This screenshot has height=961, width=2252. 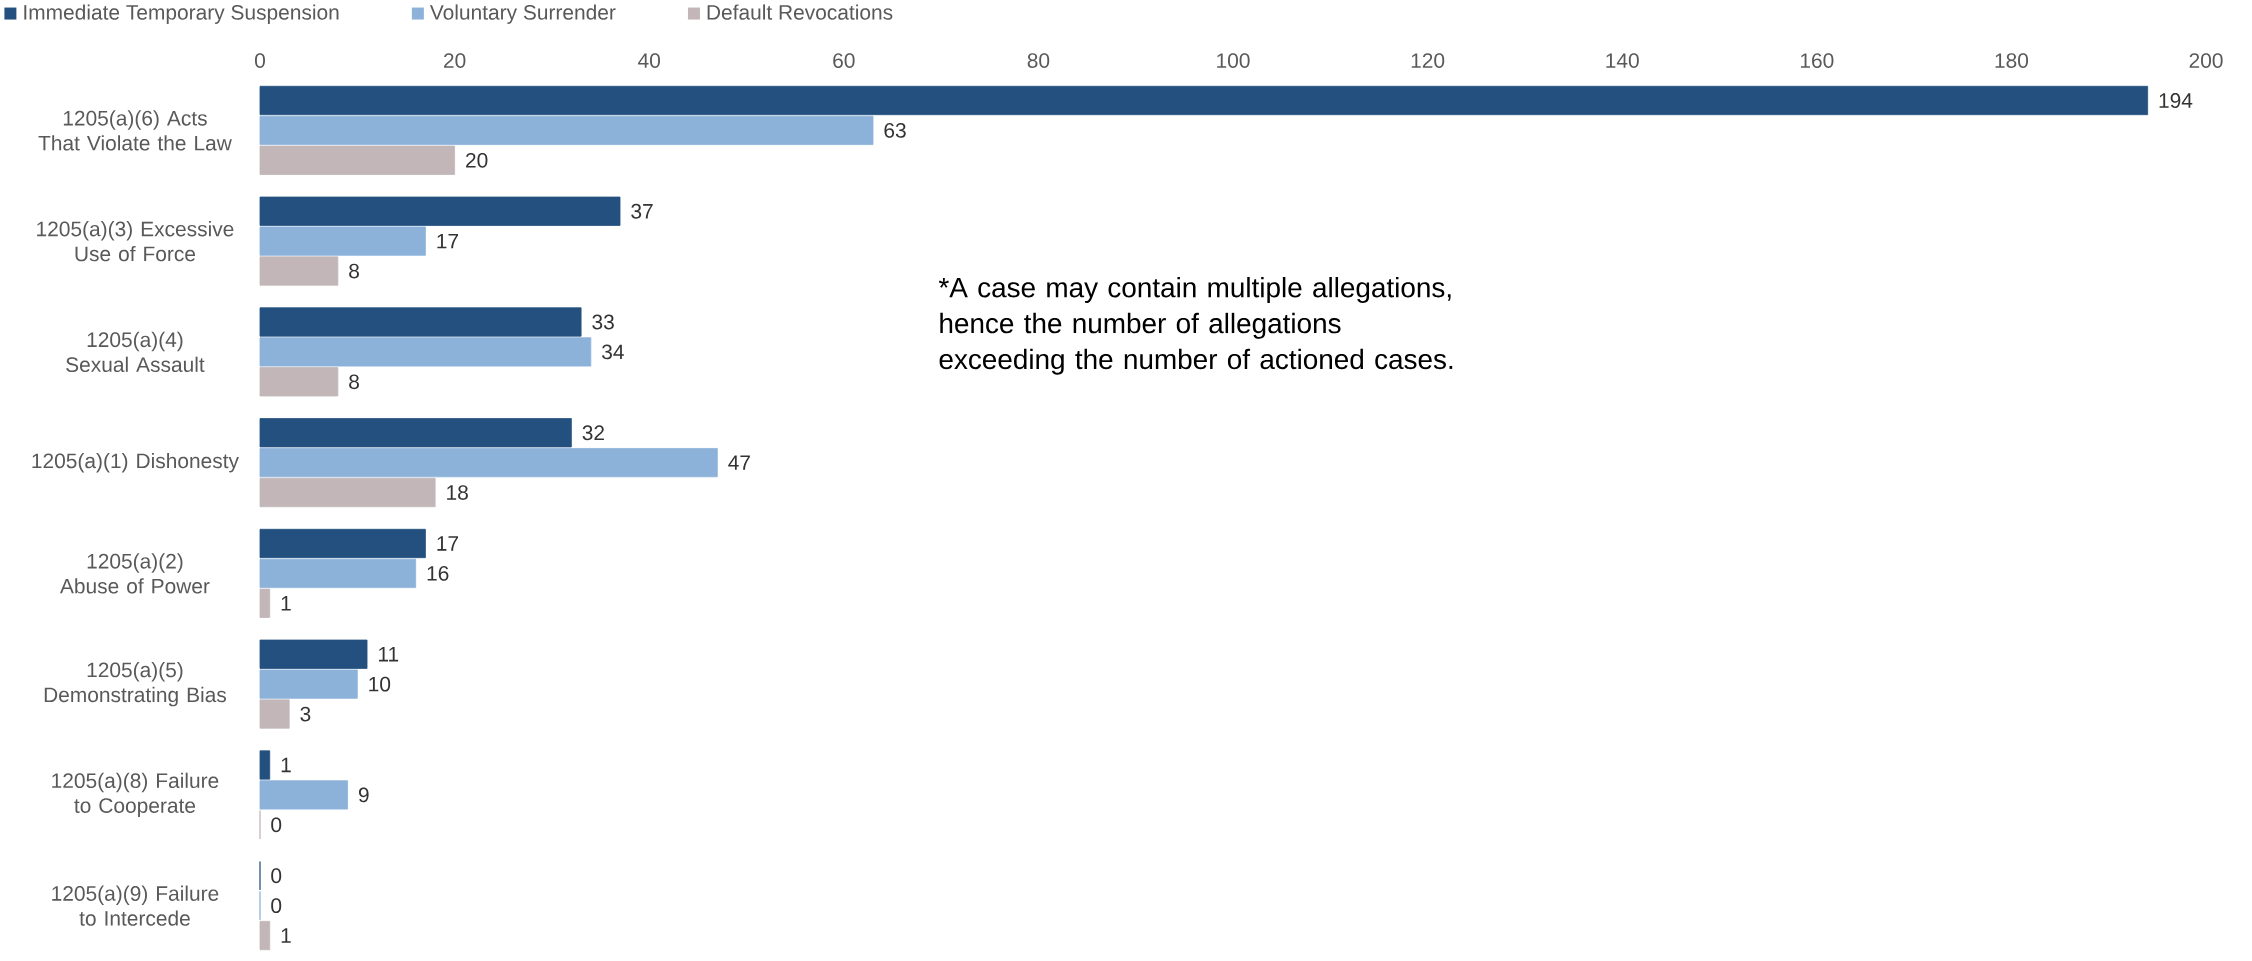 I want to click on data-label: 18, so click(x=457, y=492).